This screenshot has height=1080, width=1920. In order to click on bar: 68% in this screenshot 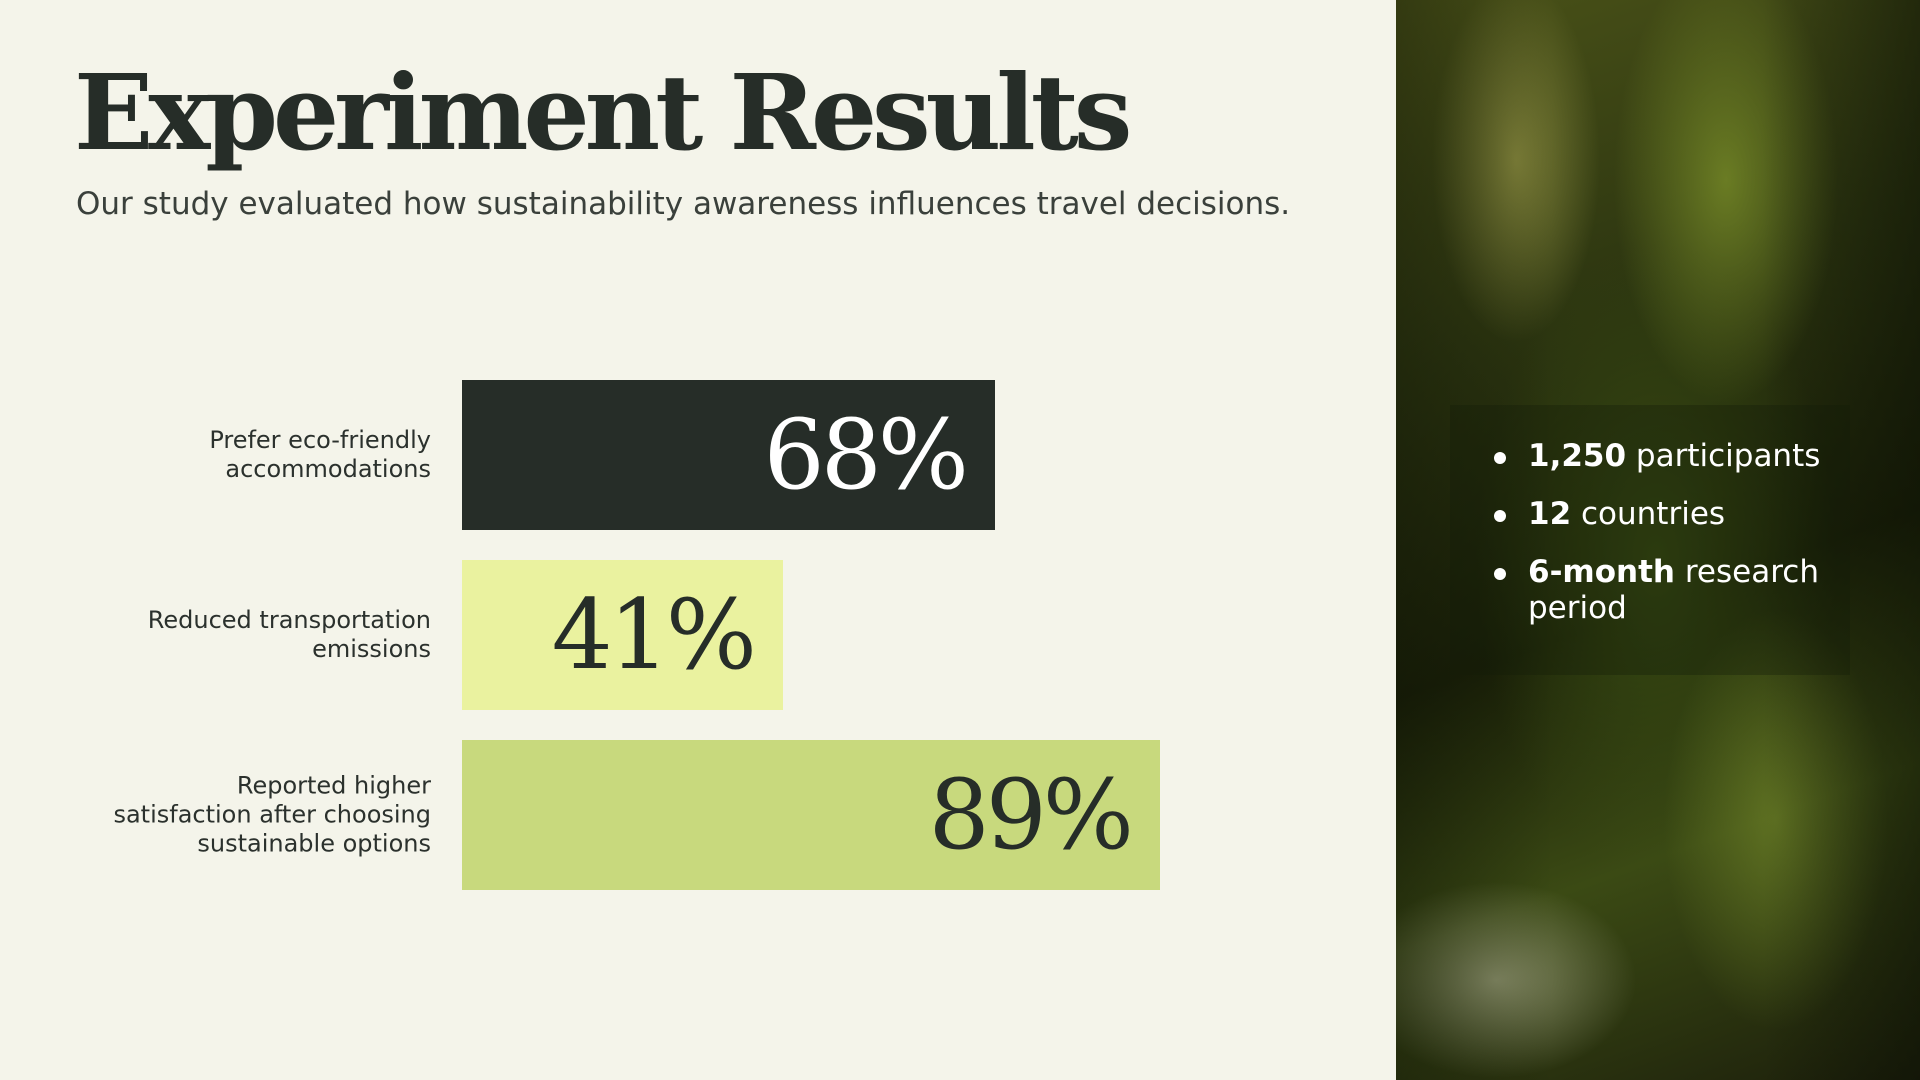, I will do `click(728, 455)`.